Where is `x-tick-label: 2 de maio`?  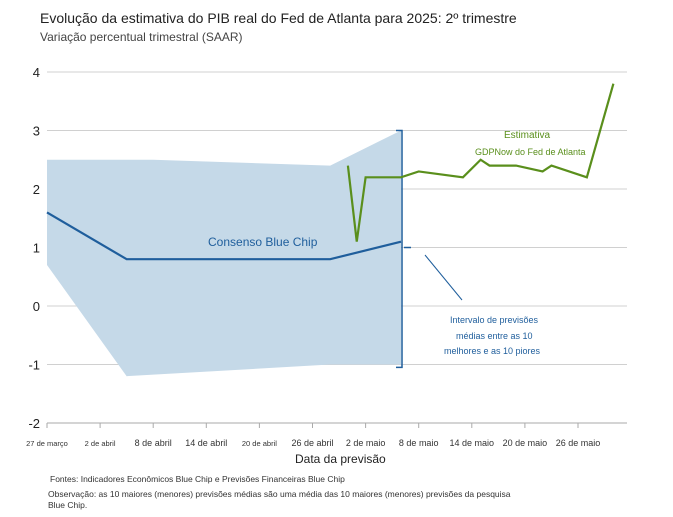
x-tick-label: 2 de maio is located at coordinates (366, 443).